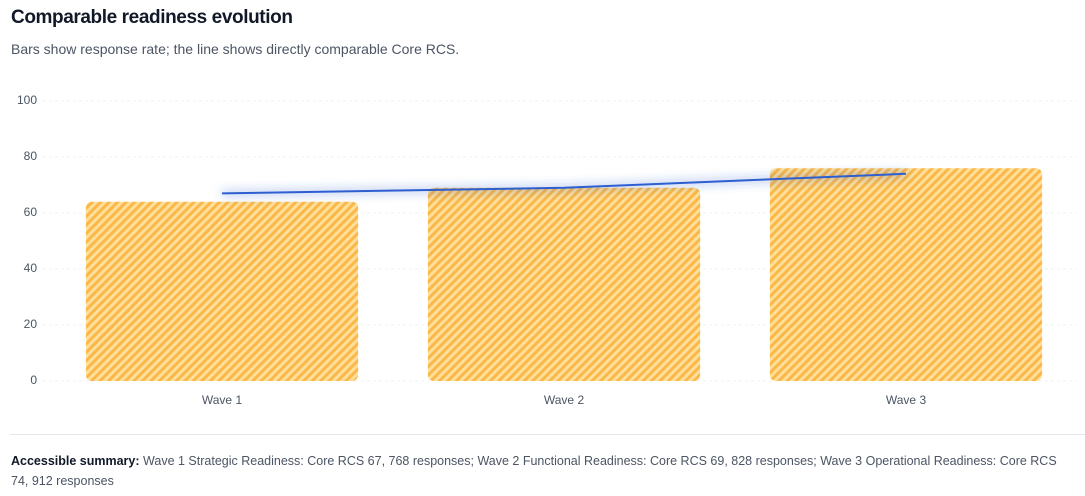  I want to click on separator, so click(547, 434).